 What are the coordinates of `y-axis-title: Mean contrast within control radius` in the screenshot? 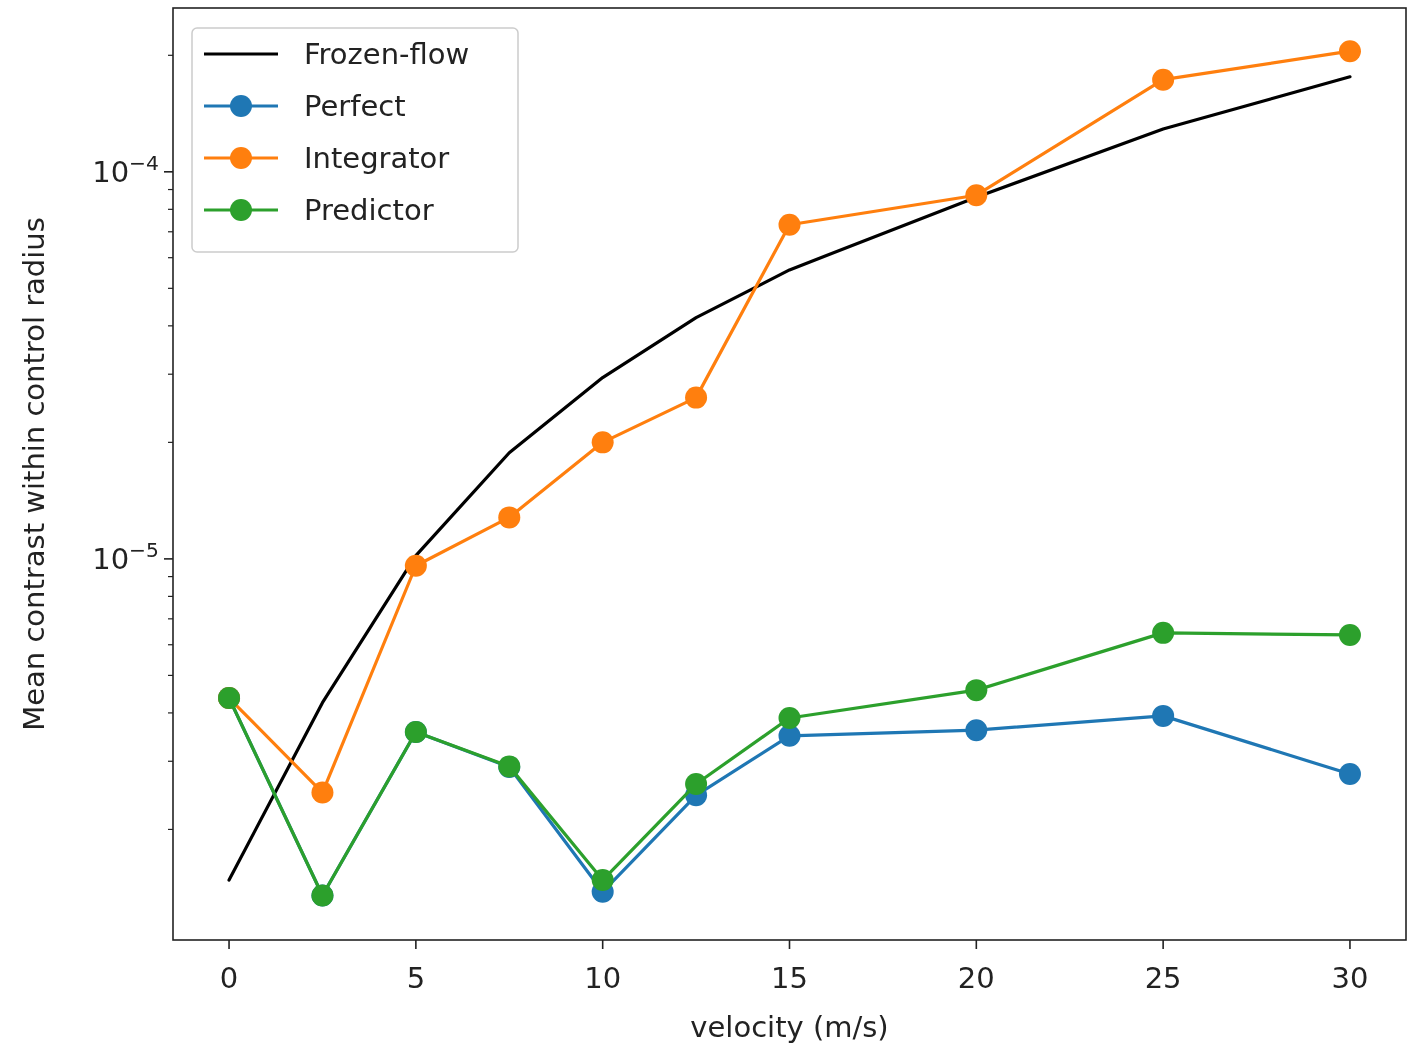 It's located at (34, 474).